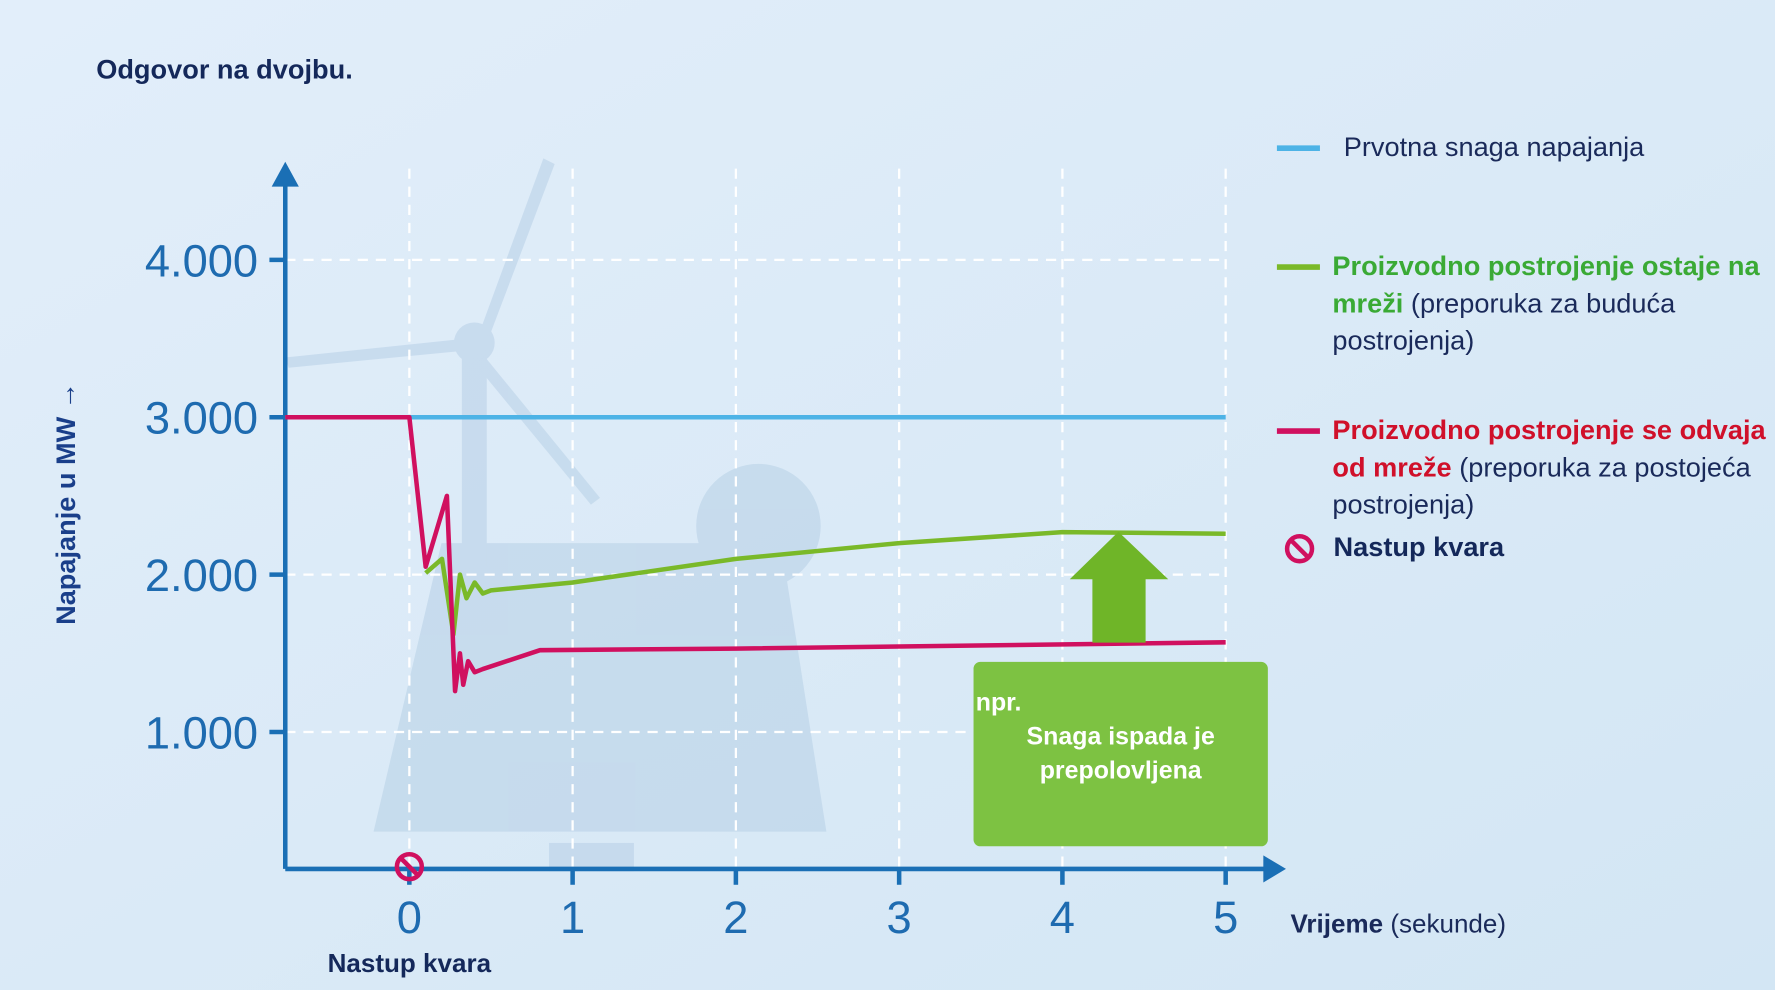 This screenshot has width=1775, height=990. I want to click on legend-fault-marker, so click(1299, 549).